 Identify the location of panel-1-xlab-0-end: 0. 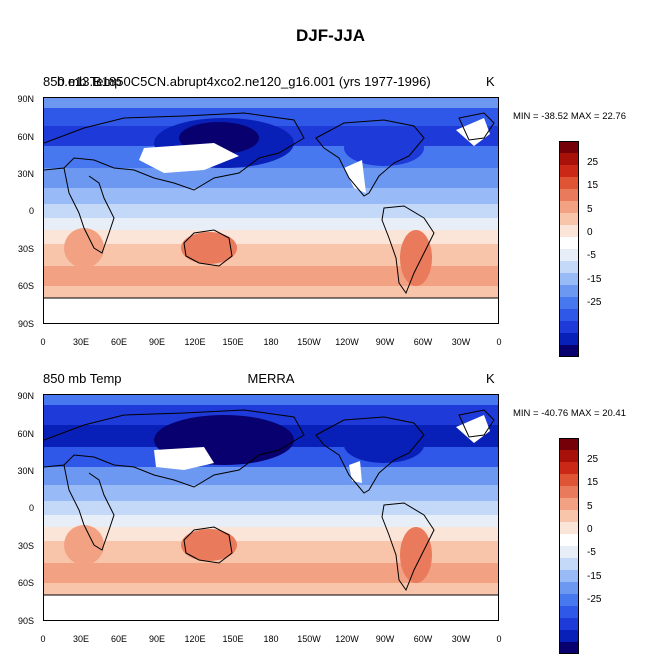
(499, 342).